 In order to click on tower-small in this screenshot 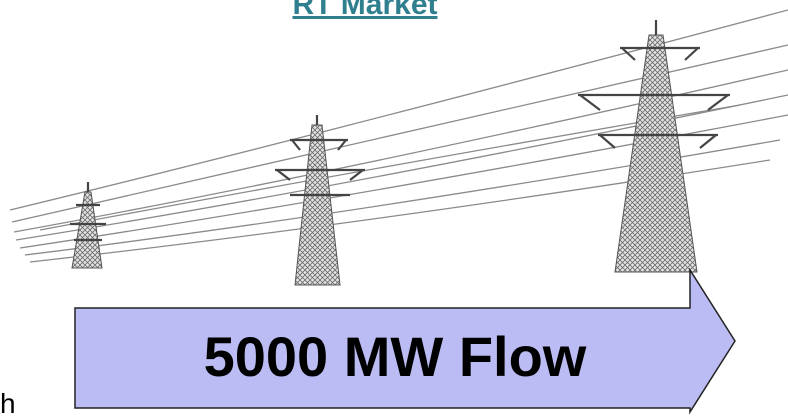, I will do `click(88, 225)`.